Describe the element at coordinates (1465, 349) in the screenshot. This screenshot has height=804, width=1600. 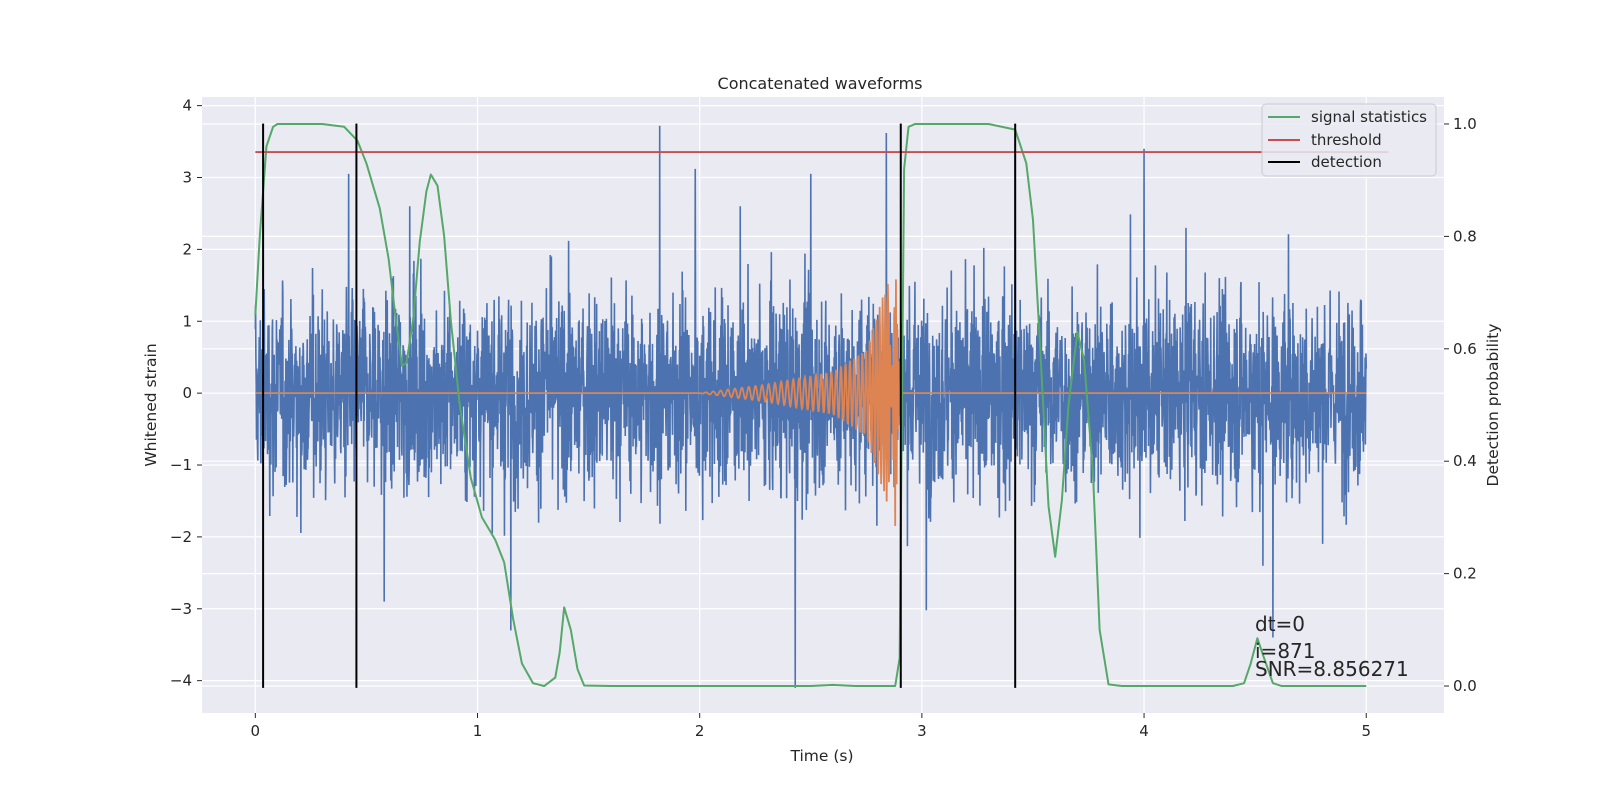
I see `y2-tick-label: 0.6` at that location.